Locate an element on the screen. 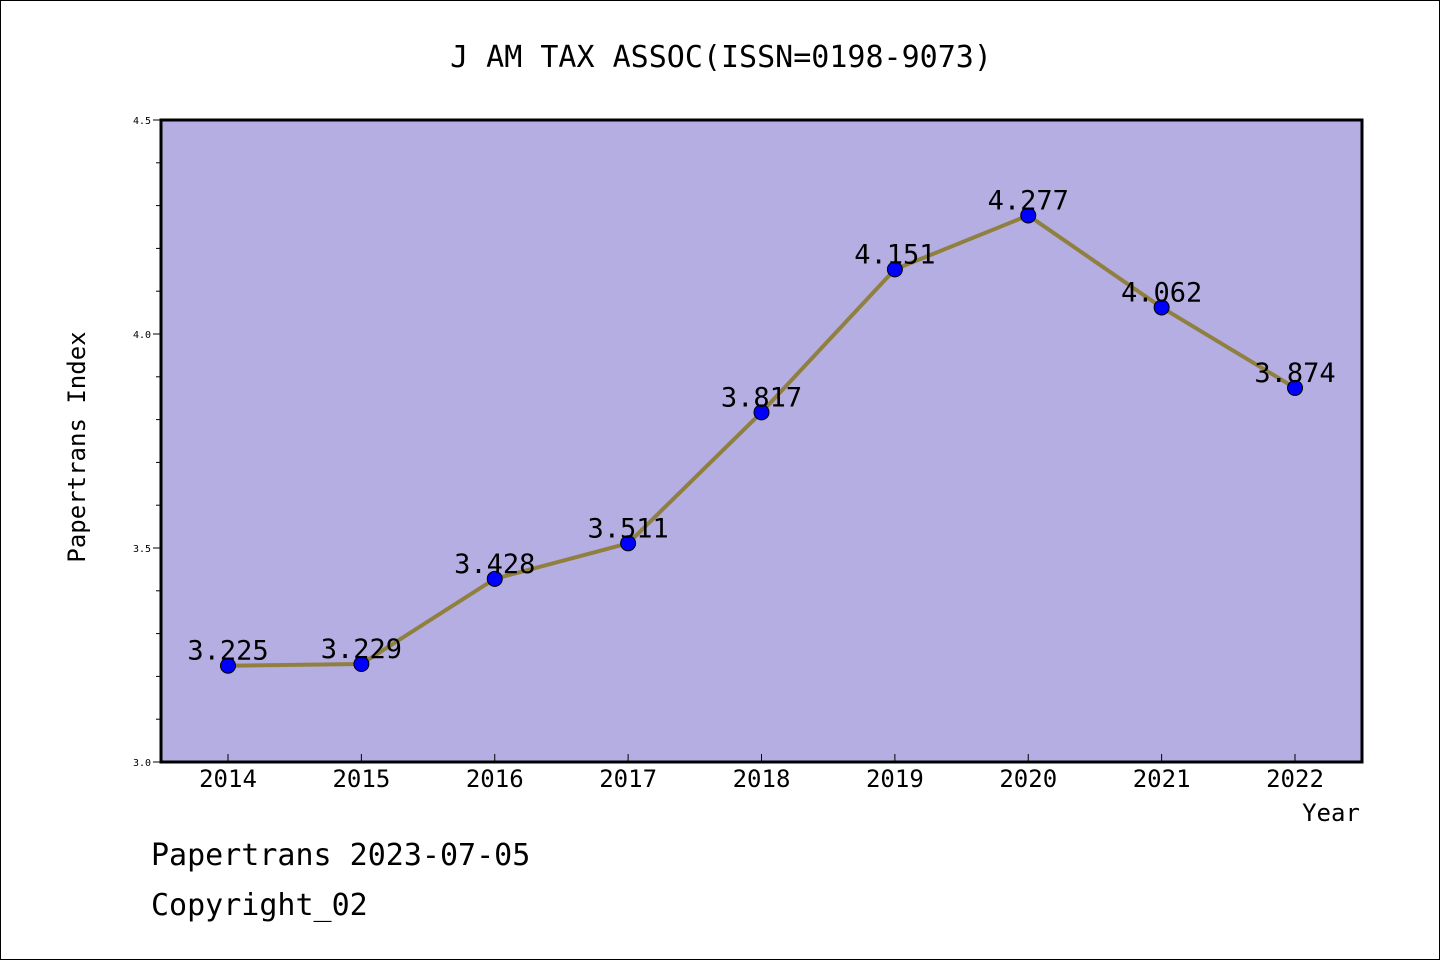  x-tick-label: 2018 is located at coordinates (762, 779).